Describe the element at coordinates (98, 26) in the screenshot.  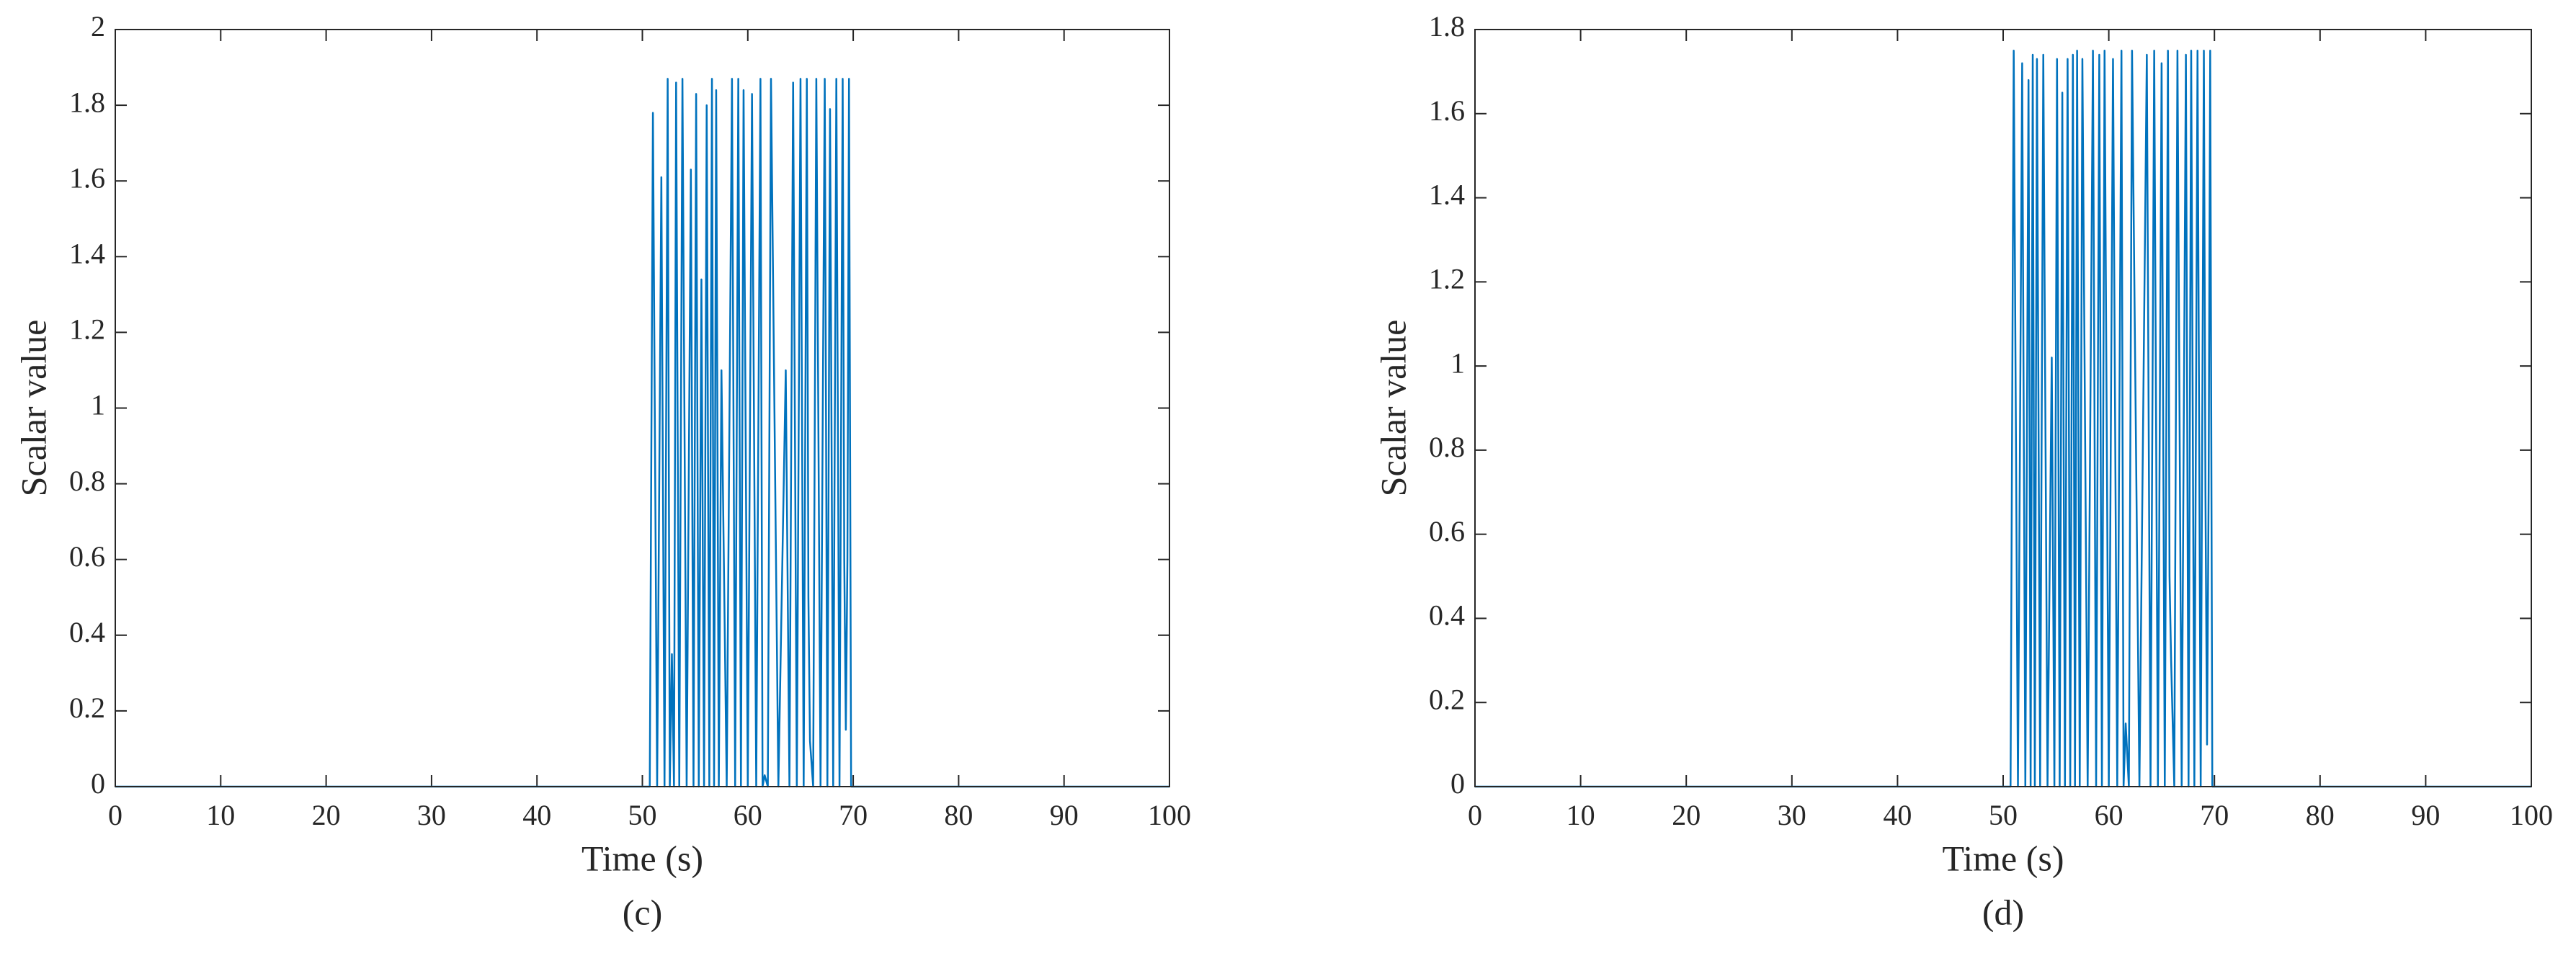
I see `y-tick-label: 2` at that location.